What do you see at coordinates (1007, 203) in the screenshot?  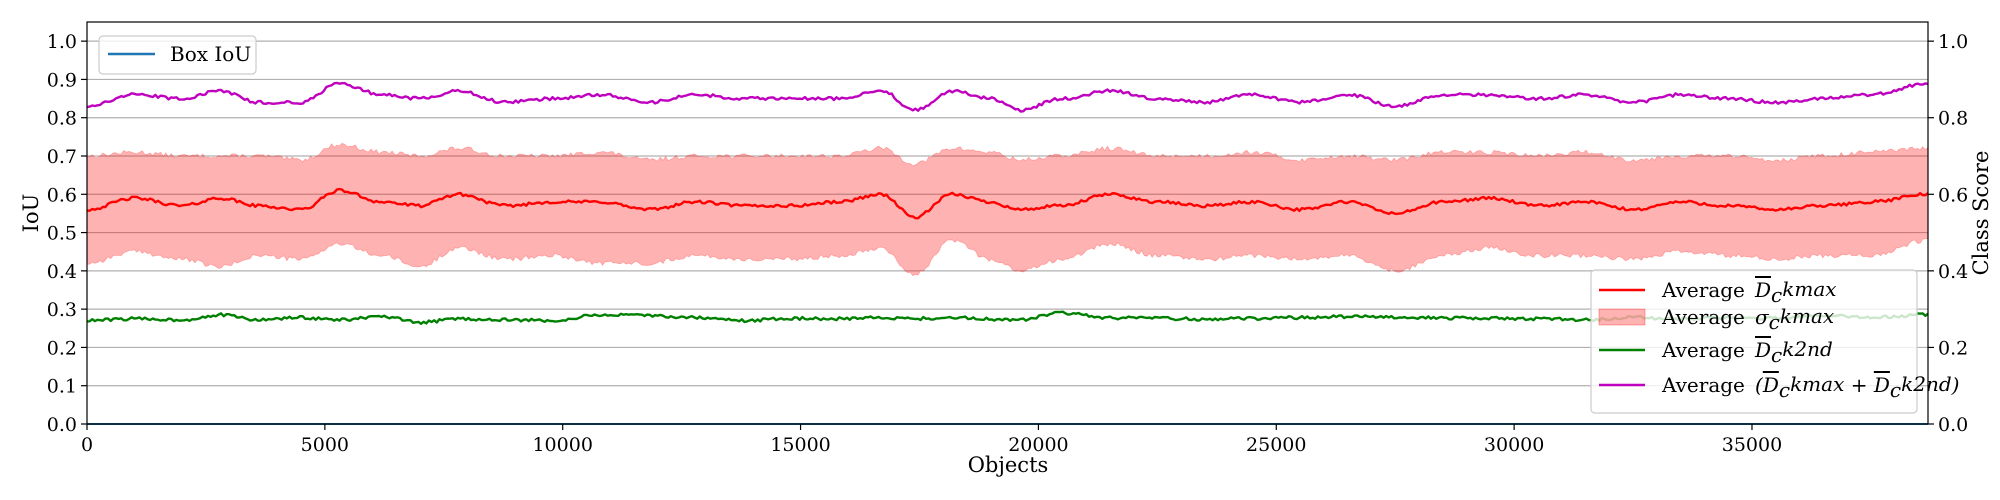 I see `series-1-line` at bounding box center [1007, 203].